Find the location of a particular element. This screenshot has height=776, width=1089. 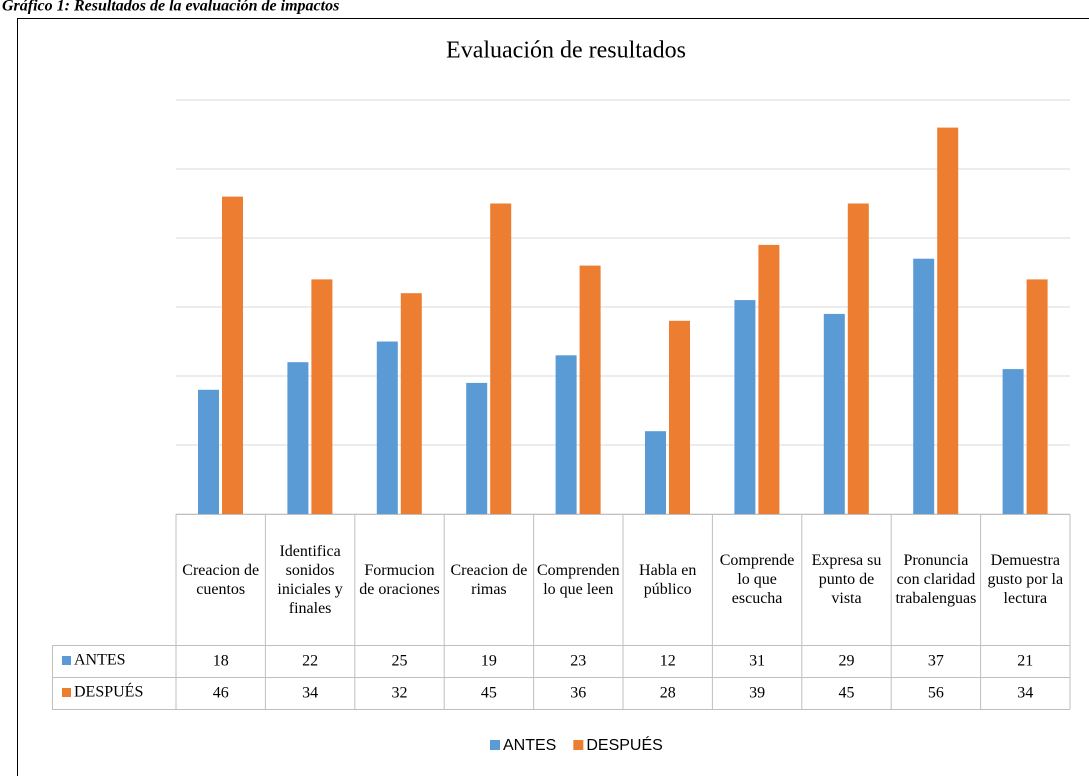

category-cell: Identifica sonidos iniciales y finales is located at coordinates (310, 579).